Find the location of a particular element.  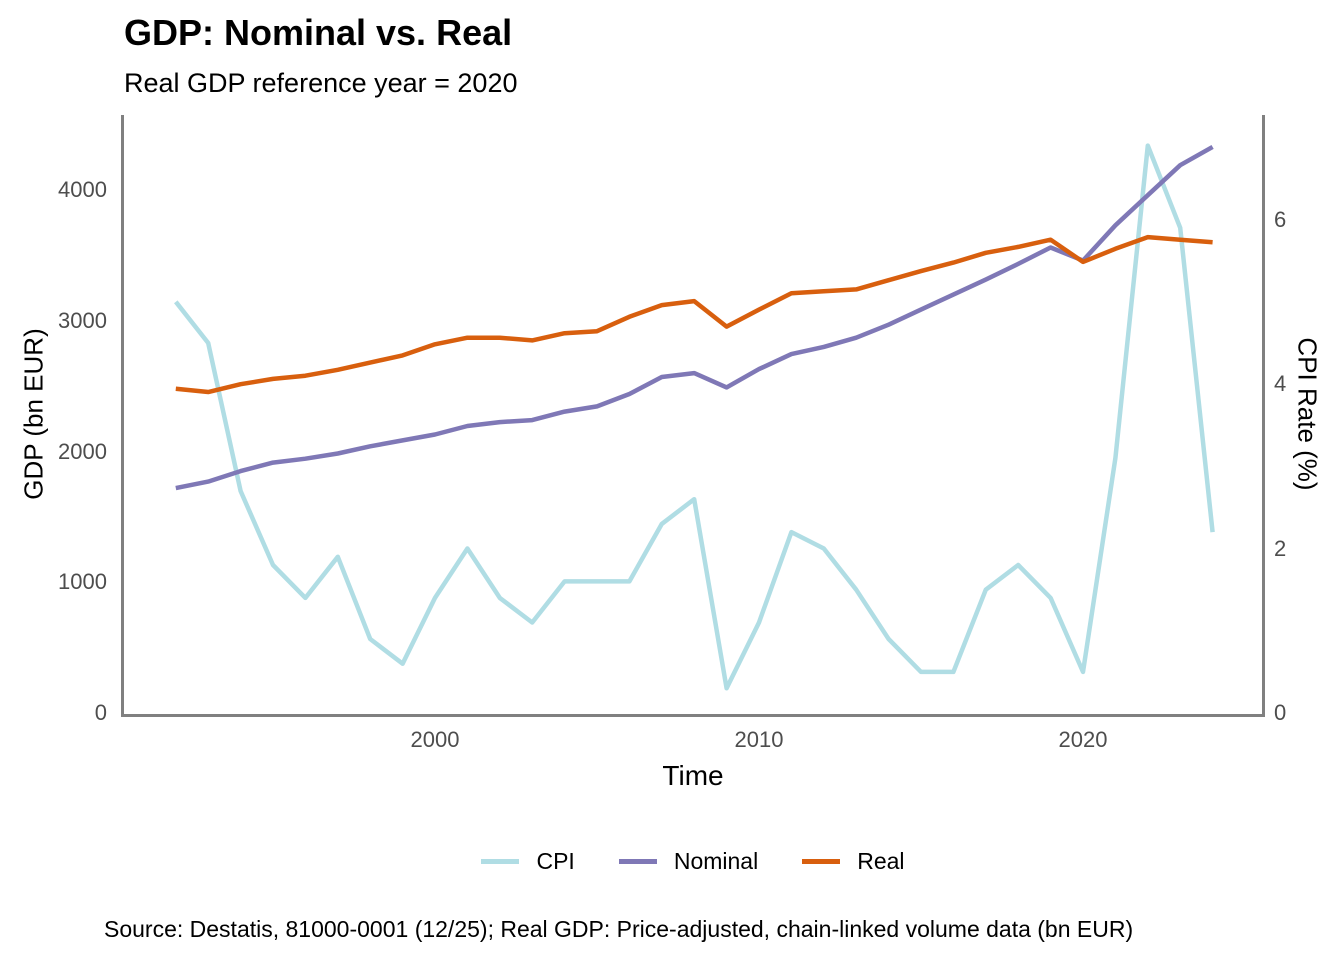

y-axis-right-tick-label: 2 is located at coordinates (1280, 548).